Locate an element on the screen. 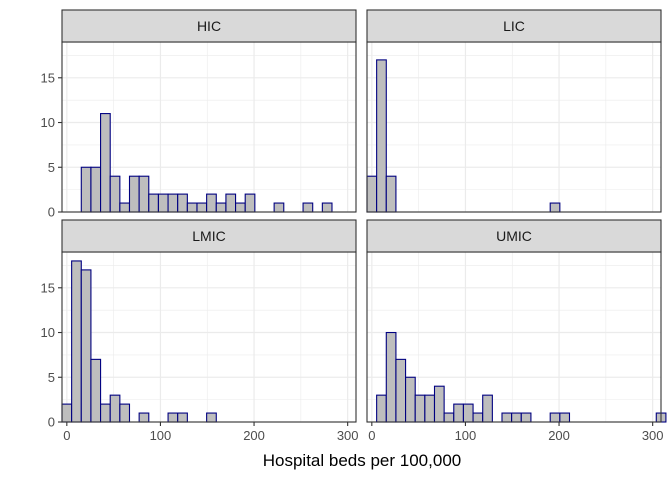 This screenshot has height=485, width=672. facet-label-hic: HIC is located at coordinates (209, 26).